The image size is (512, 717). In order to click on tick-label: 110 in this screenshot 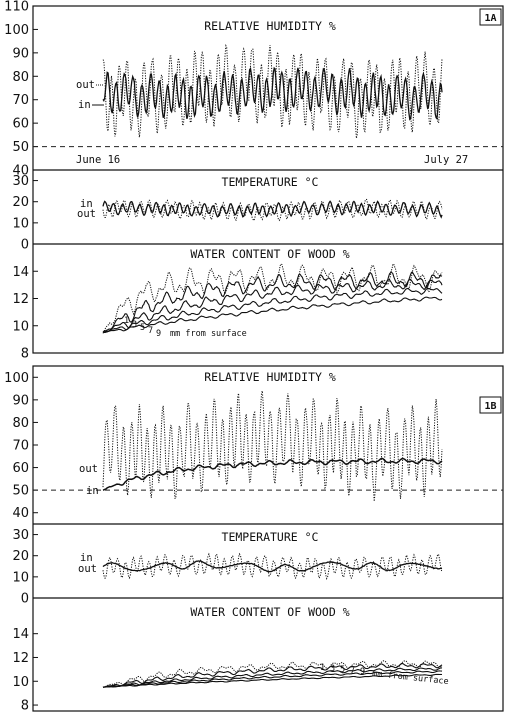, I will do `click(16, 7)`.